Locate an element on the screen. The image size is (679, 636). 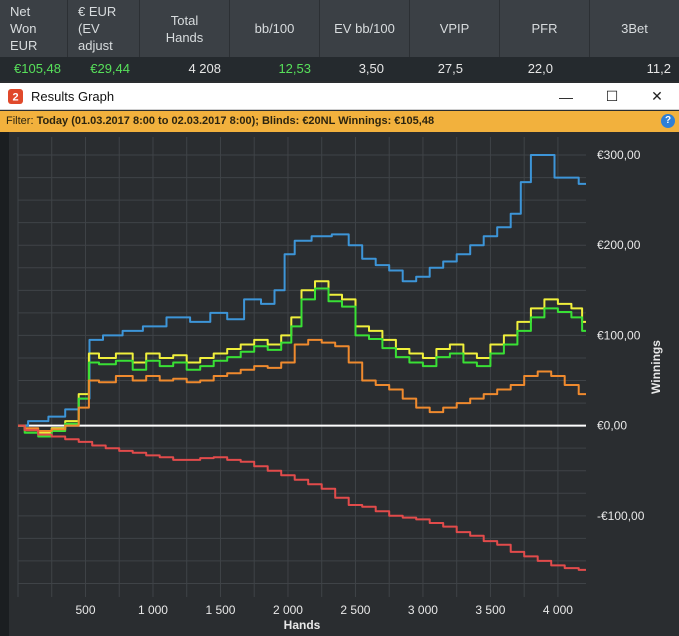
close-button: ✕ is located at coordinates (656, 96).